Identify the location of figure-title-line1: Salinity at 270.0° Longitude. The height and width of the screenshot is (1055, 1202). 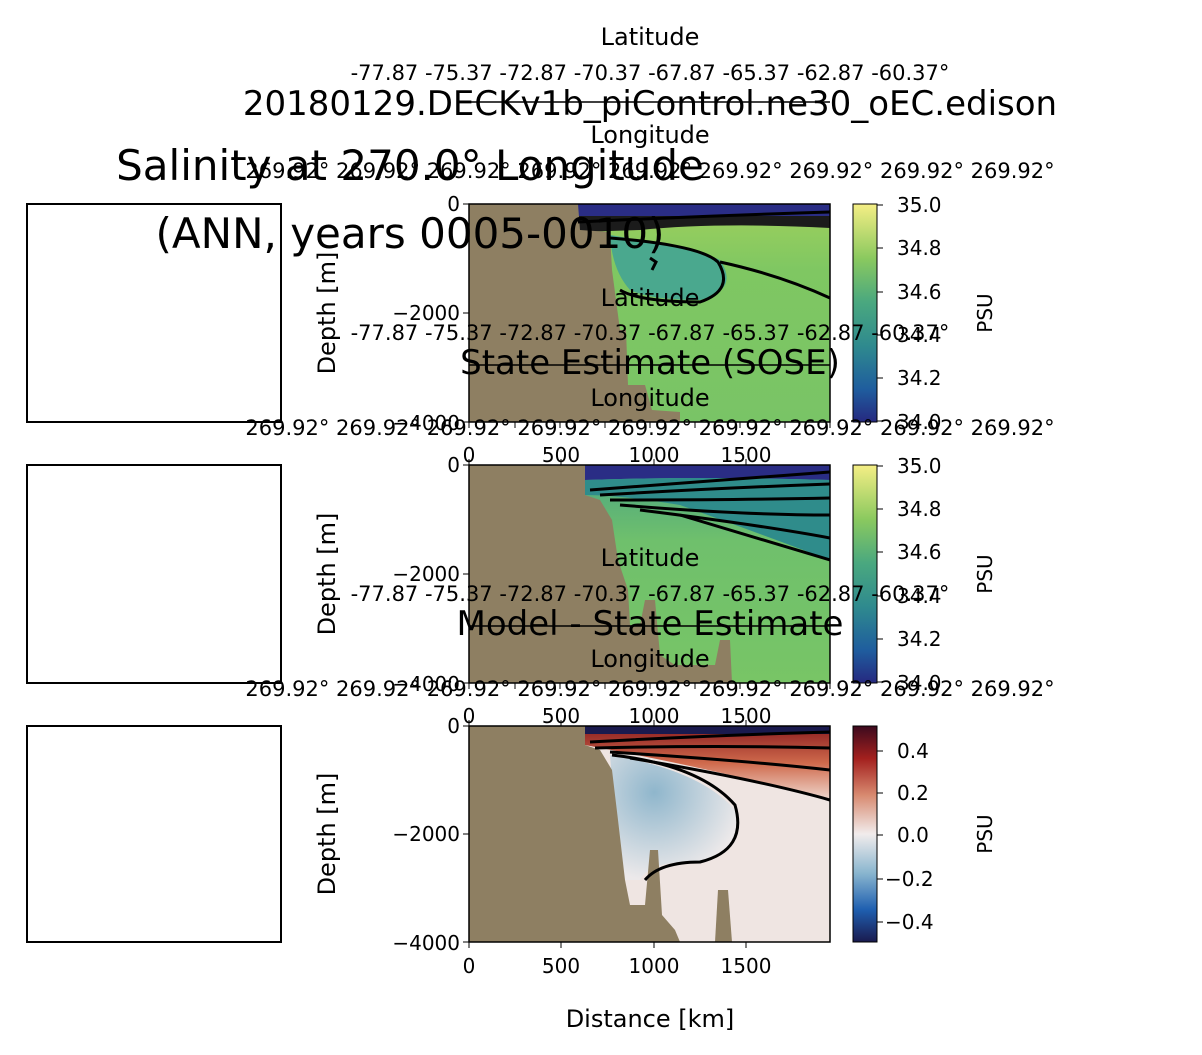
(410, 165).